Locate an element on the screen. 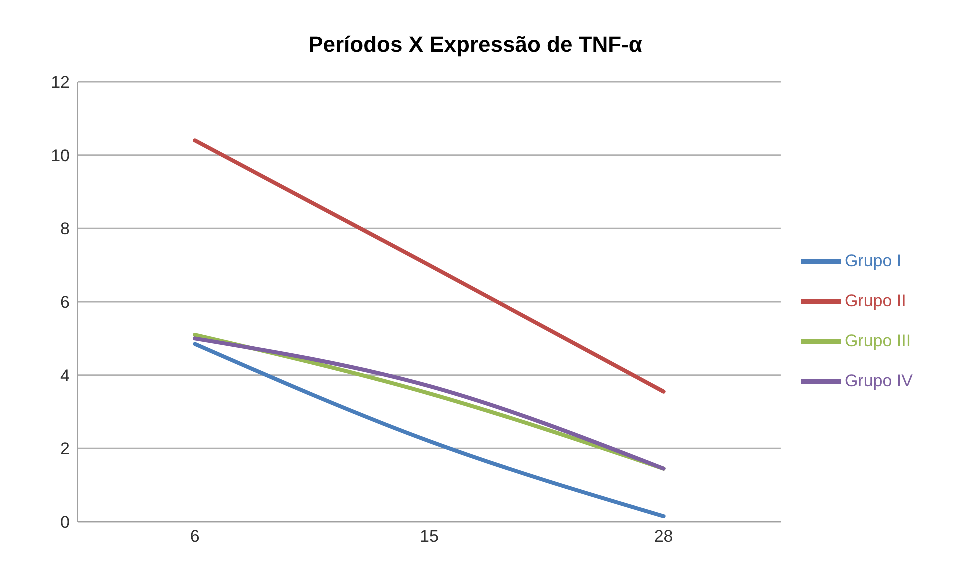 This screenshot has width=955, height=581. y-tick-label: 6 is located at coordinates (65, 302).